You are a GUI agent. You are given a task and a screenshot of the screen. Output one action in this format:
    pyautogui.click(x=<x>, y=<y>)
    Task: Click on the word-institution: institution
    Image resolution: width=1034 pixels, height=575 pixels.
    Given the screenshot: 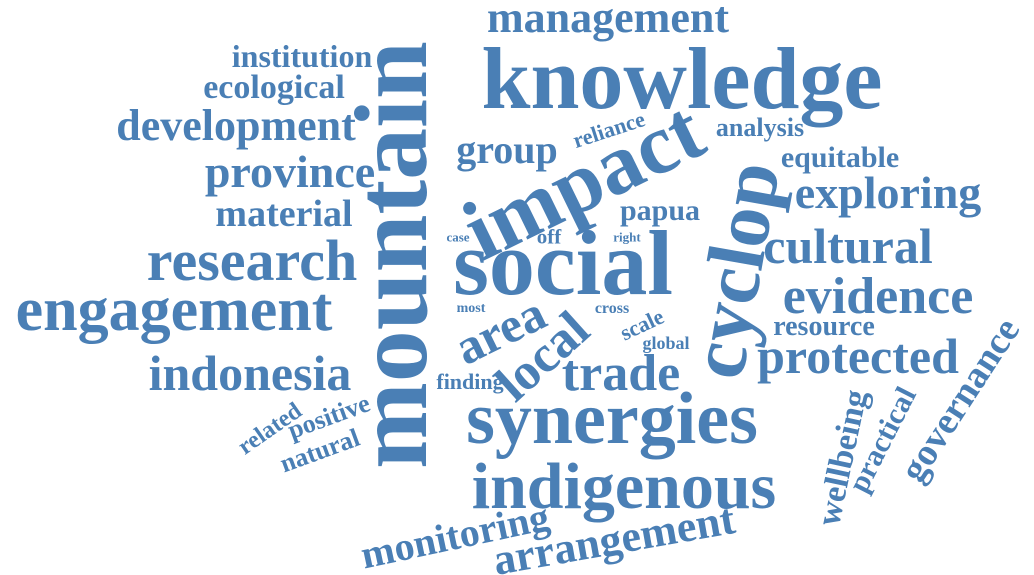 What is the action you would take?
    pyautogui.click(x=302, y=56)
    